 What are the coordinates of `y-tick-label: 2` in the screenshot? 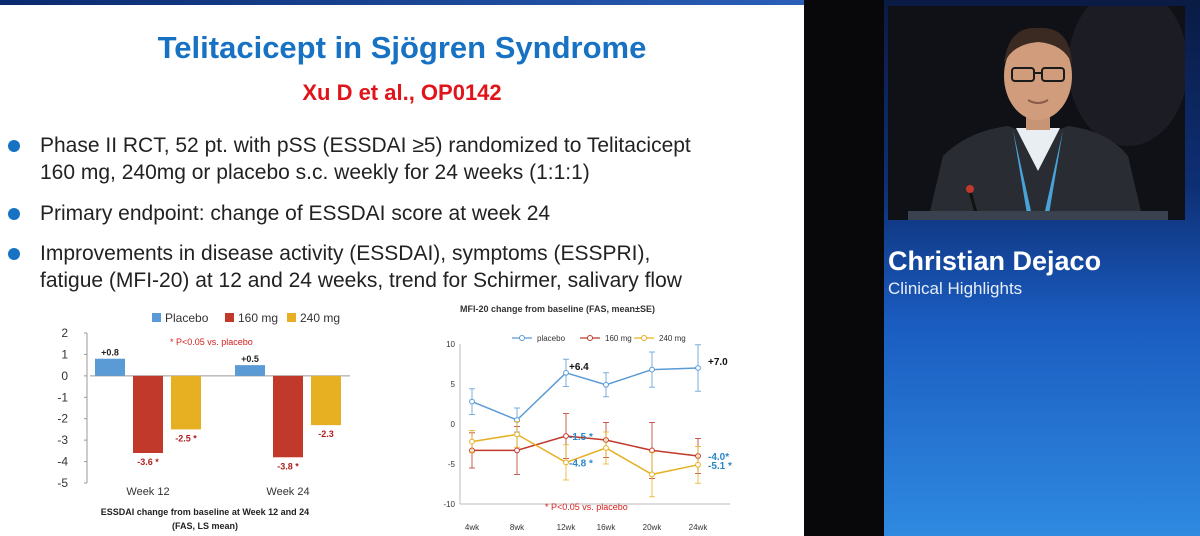 It's located at (64, 333).